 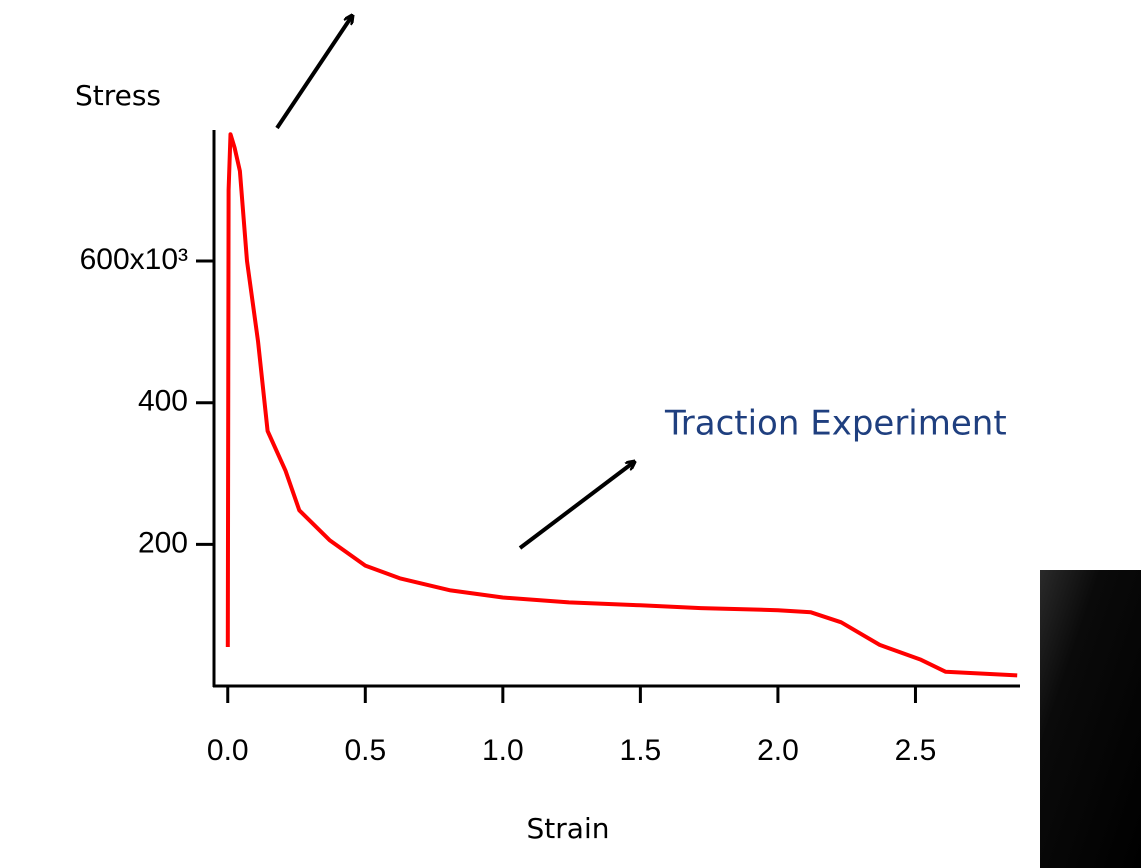 I want to click on x-tick-label: 0.5, so click(x=365, y=750).